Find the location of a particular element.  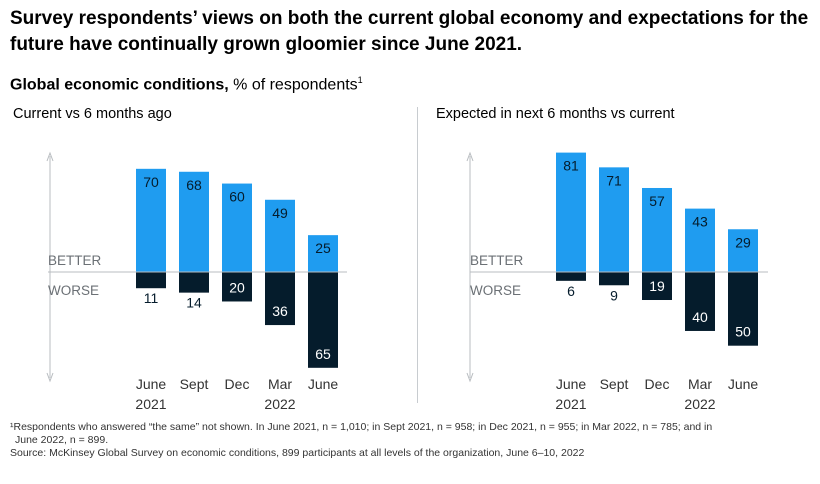

current-category-label: Mar is located at coordinates (280, 384).